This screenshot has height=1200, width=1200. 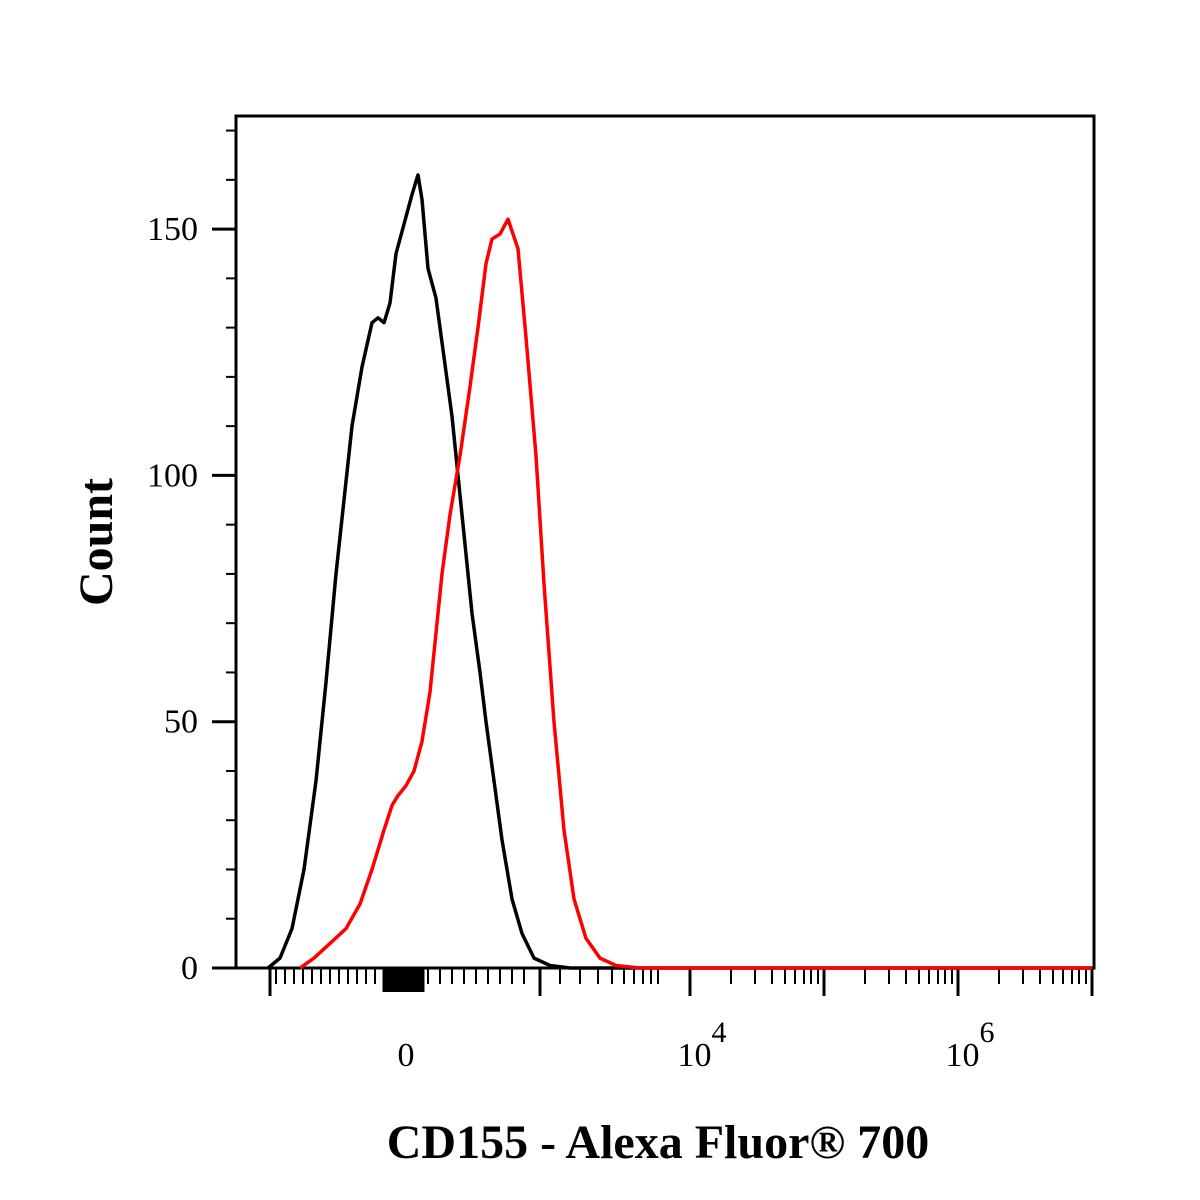 What do you see at coordinates (681, 982) in the screenshot?
I see `x-axis` at bounding box center [681, 982].